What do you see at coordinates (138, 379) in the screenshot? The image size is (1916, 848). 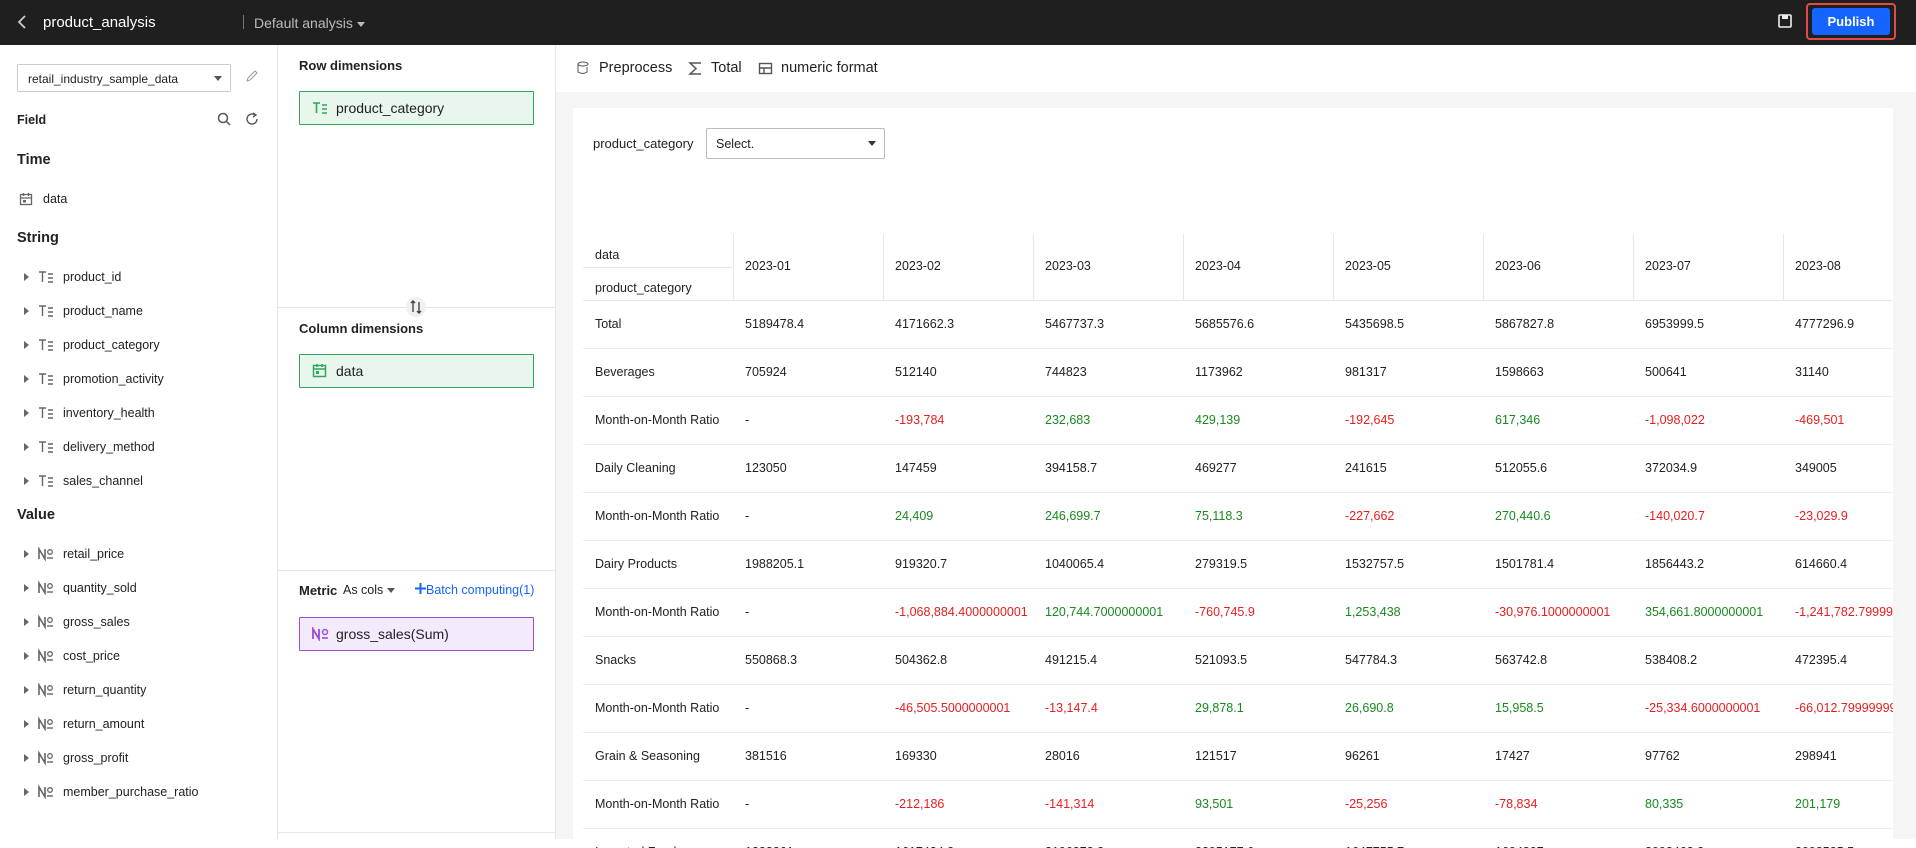 I see `field-item: promotion_activity` at bounding box center [138, 379].